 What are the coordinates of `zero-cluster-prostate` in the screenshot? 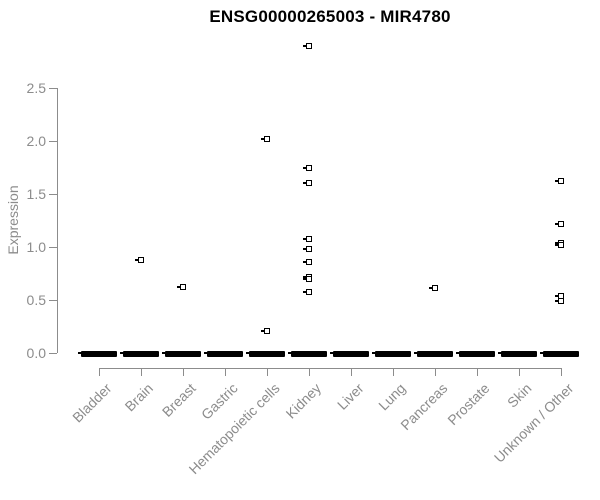 It's located at (475, 354).